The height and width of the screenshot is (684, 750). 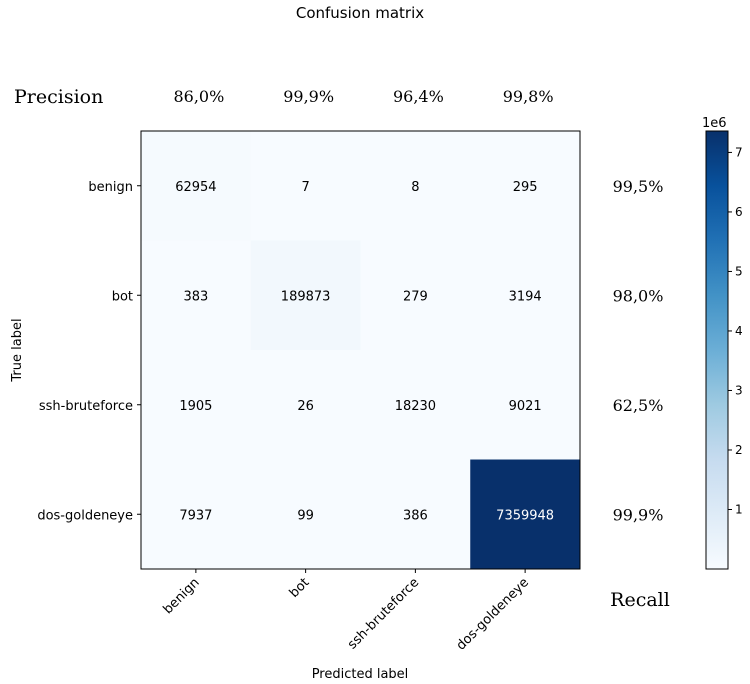 I want to click on recall-value: 98,0%, so click(x=638, y=295).